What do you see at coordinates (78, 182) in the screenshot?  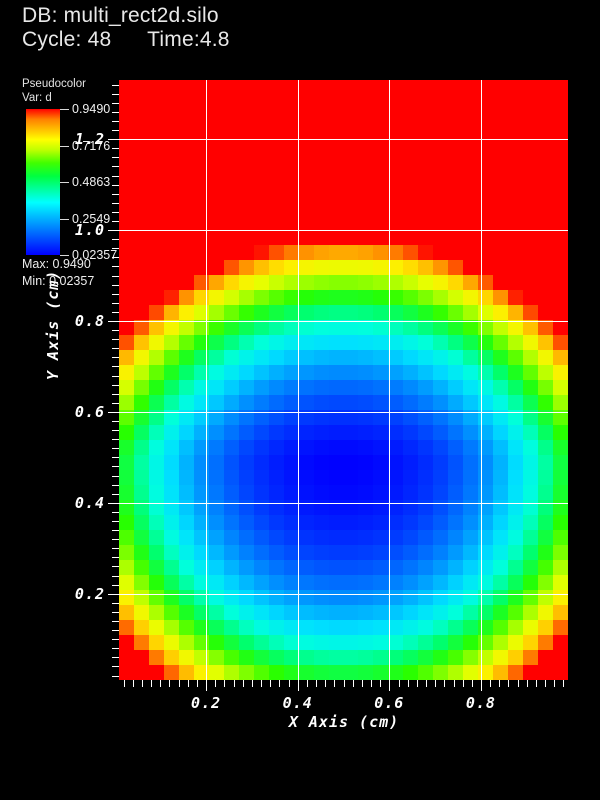 I see `colorbar: 0.9490 0.7176 0.4863 0.2549 0.02357` at bounding box center [78, 182].